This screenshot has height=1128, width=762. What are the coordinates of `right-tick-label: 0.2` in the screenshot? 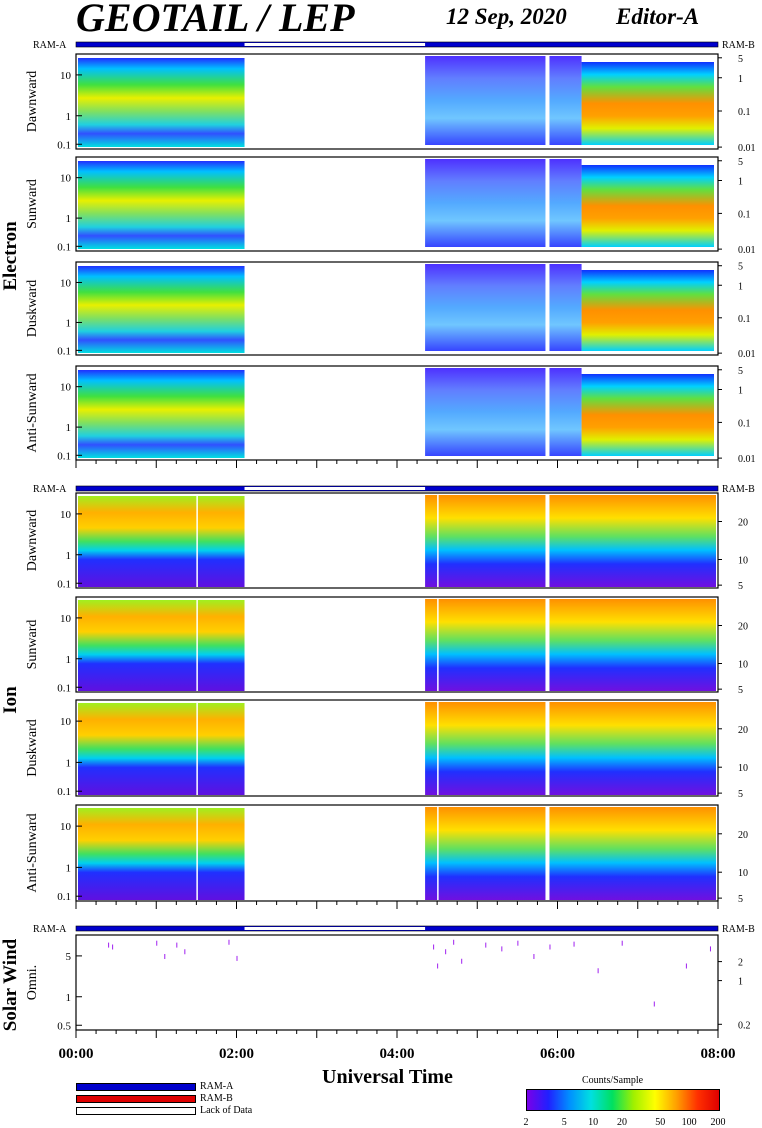 It's located at (744, 1025).